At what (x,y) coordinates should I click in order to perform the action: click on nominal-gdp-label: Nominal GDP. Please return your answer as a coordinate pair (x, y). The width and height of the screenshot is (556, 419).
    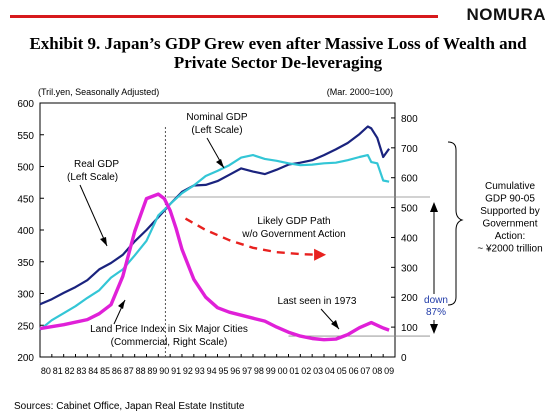
    Looking at the image, I should click on (216, 117).